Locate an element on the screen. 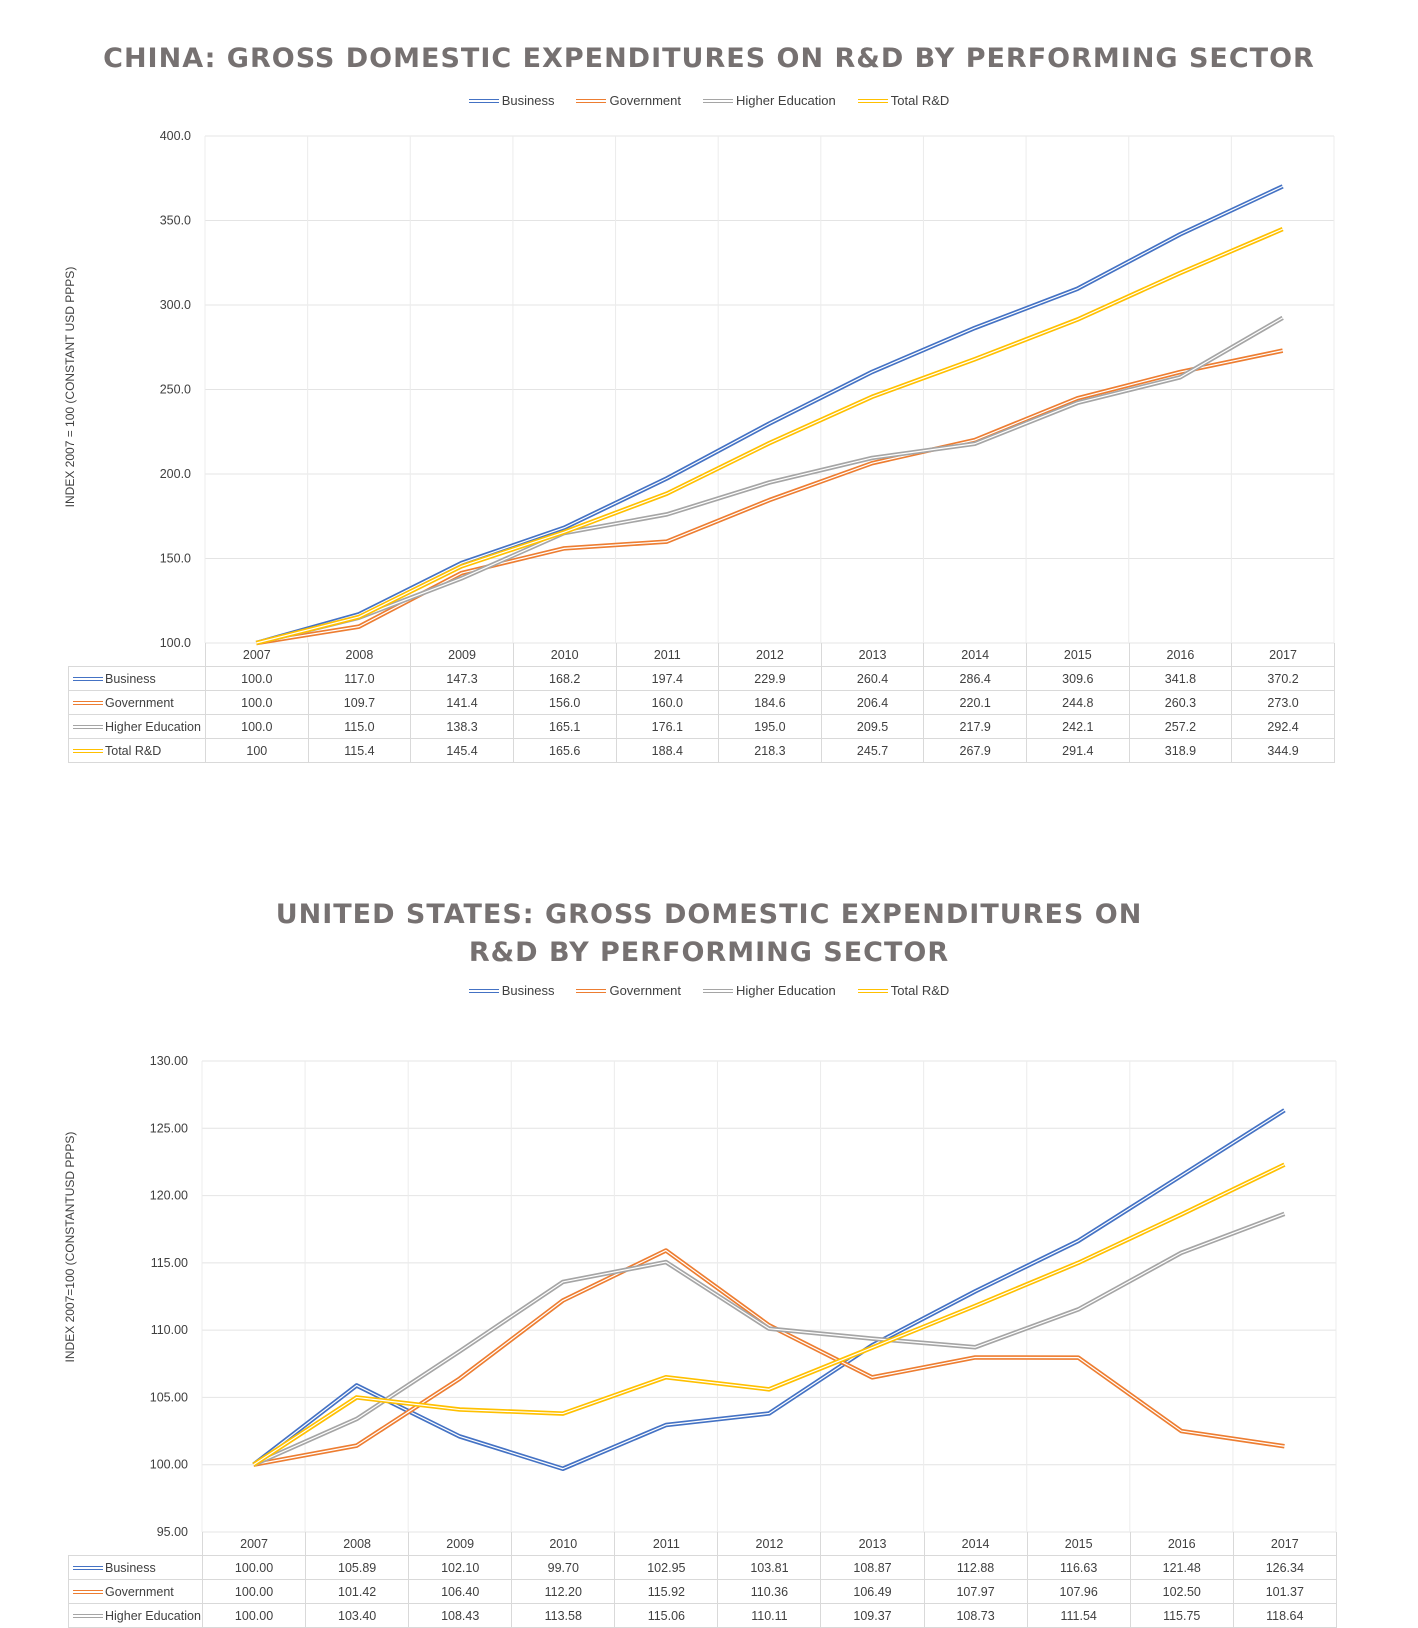 This screenshot has height=1628, width=1418. x-tick-label: 2014 is located at coordinates (975, 1544).